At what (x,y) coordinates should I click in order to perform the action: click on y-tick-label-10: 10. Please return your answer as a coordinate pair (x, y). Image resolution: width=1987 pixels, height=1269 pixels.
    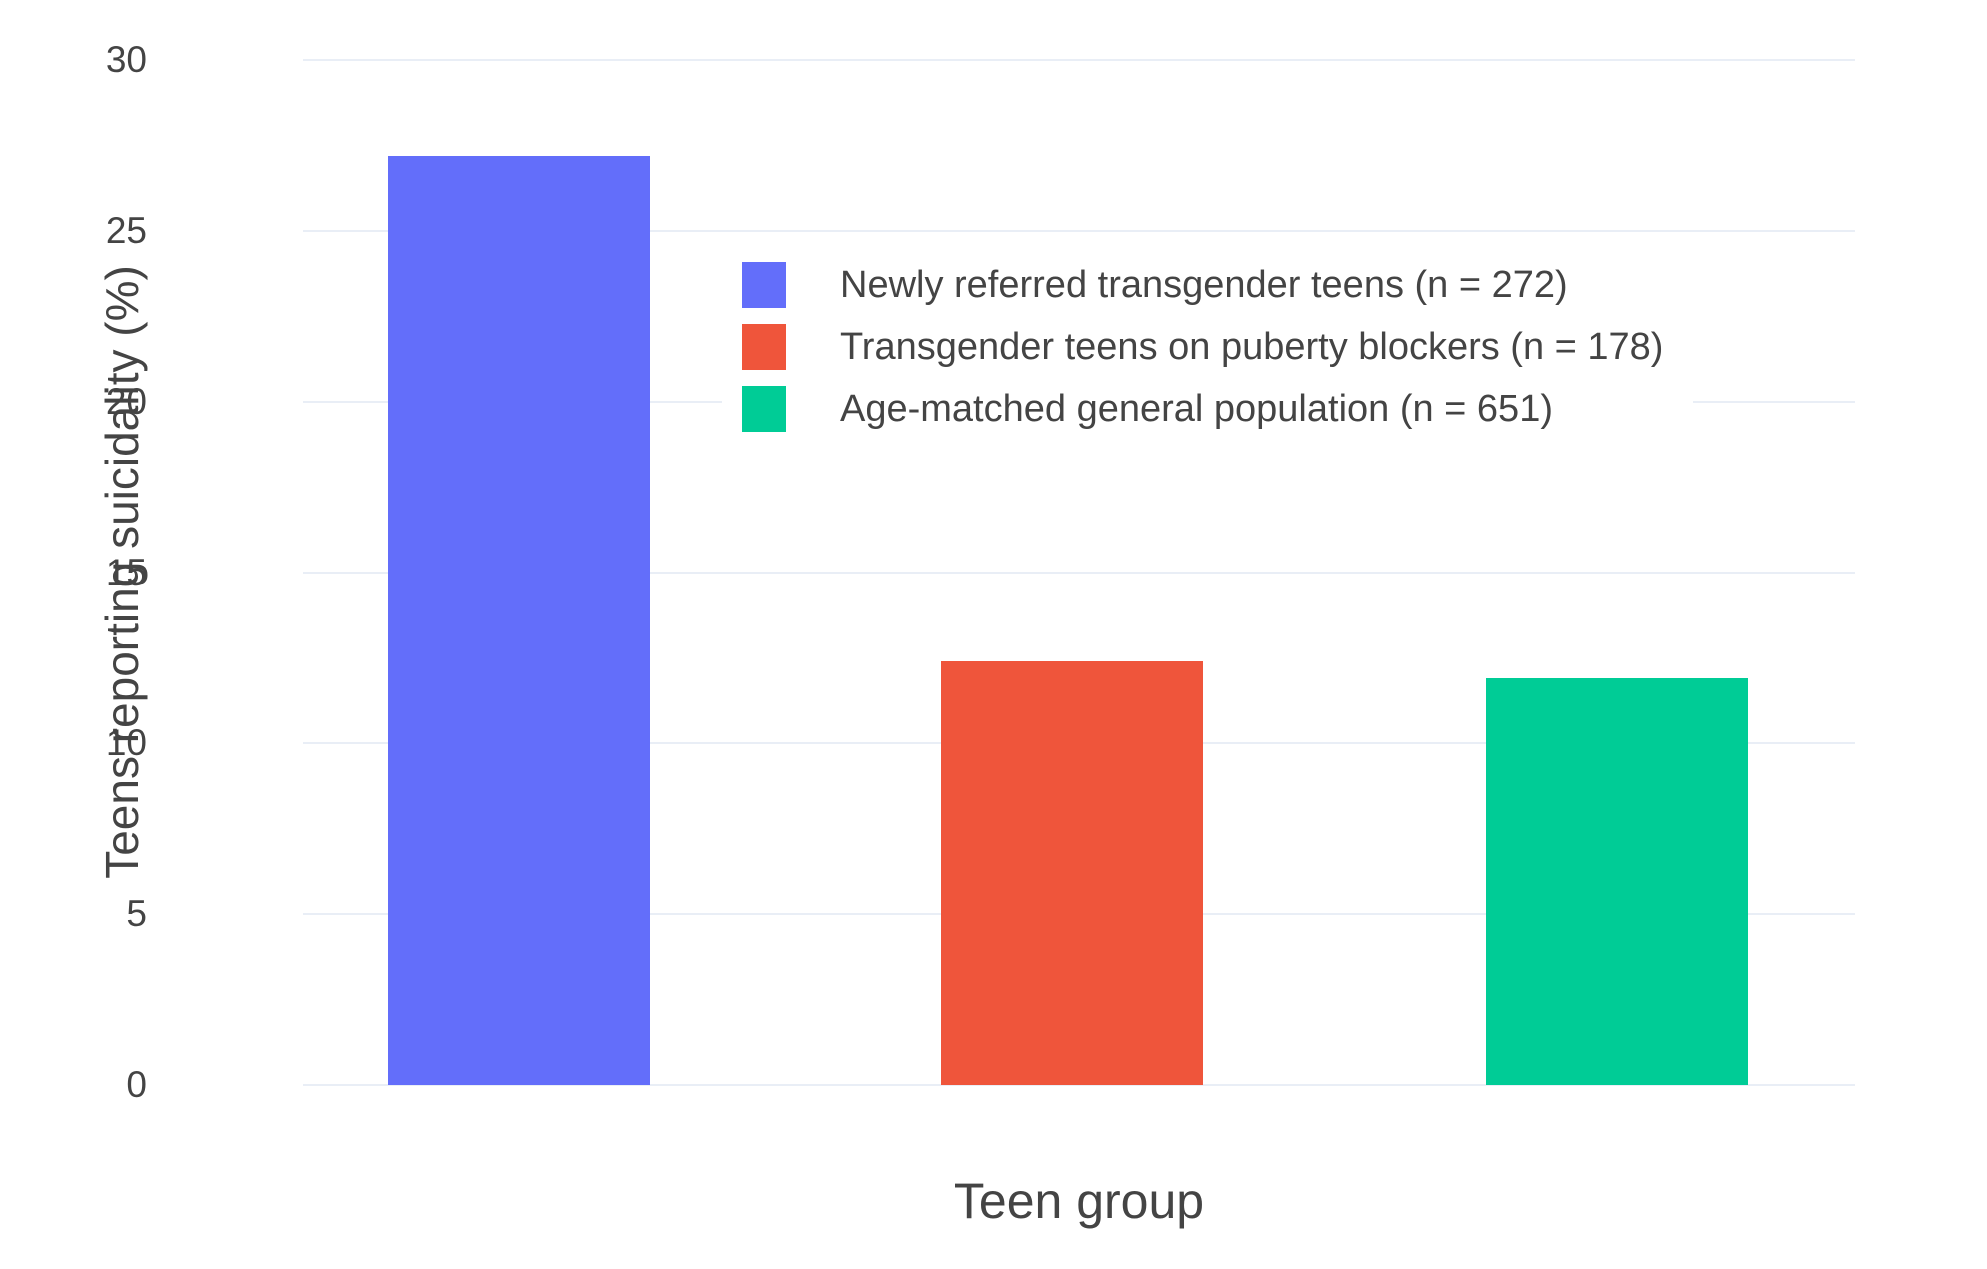
    Looking at the image, I should click on (126, 743).